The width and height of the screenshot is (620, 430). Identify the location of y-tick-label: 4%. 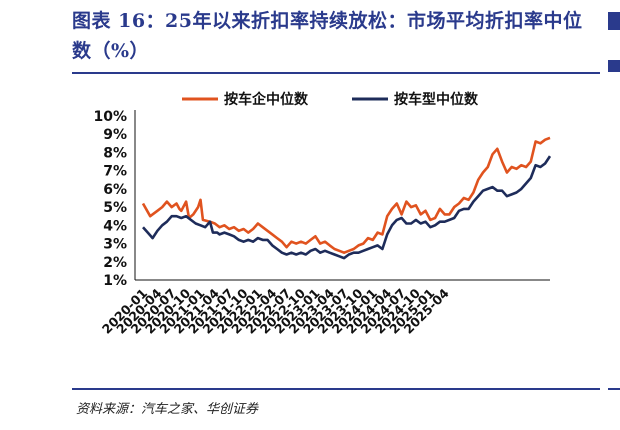
(115, 226).